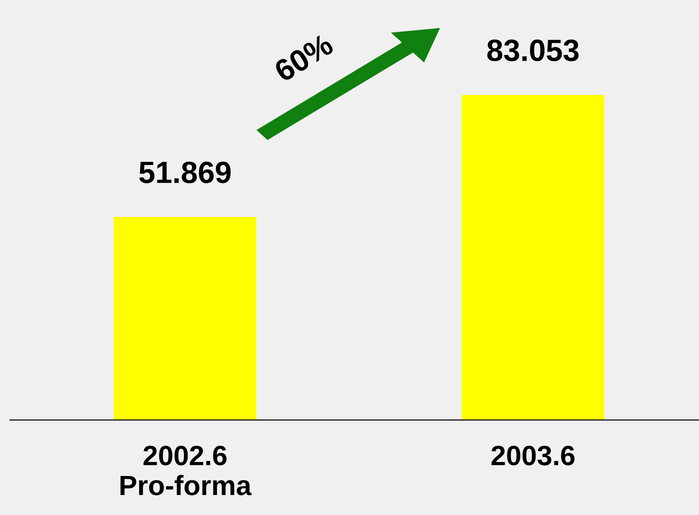  I want to click on data-label: 83.053, so click(533, 51).